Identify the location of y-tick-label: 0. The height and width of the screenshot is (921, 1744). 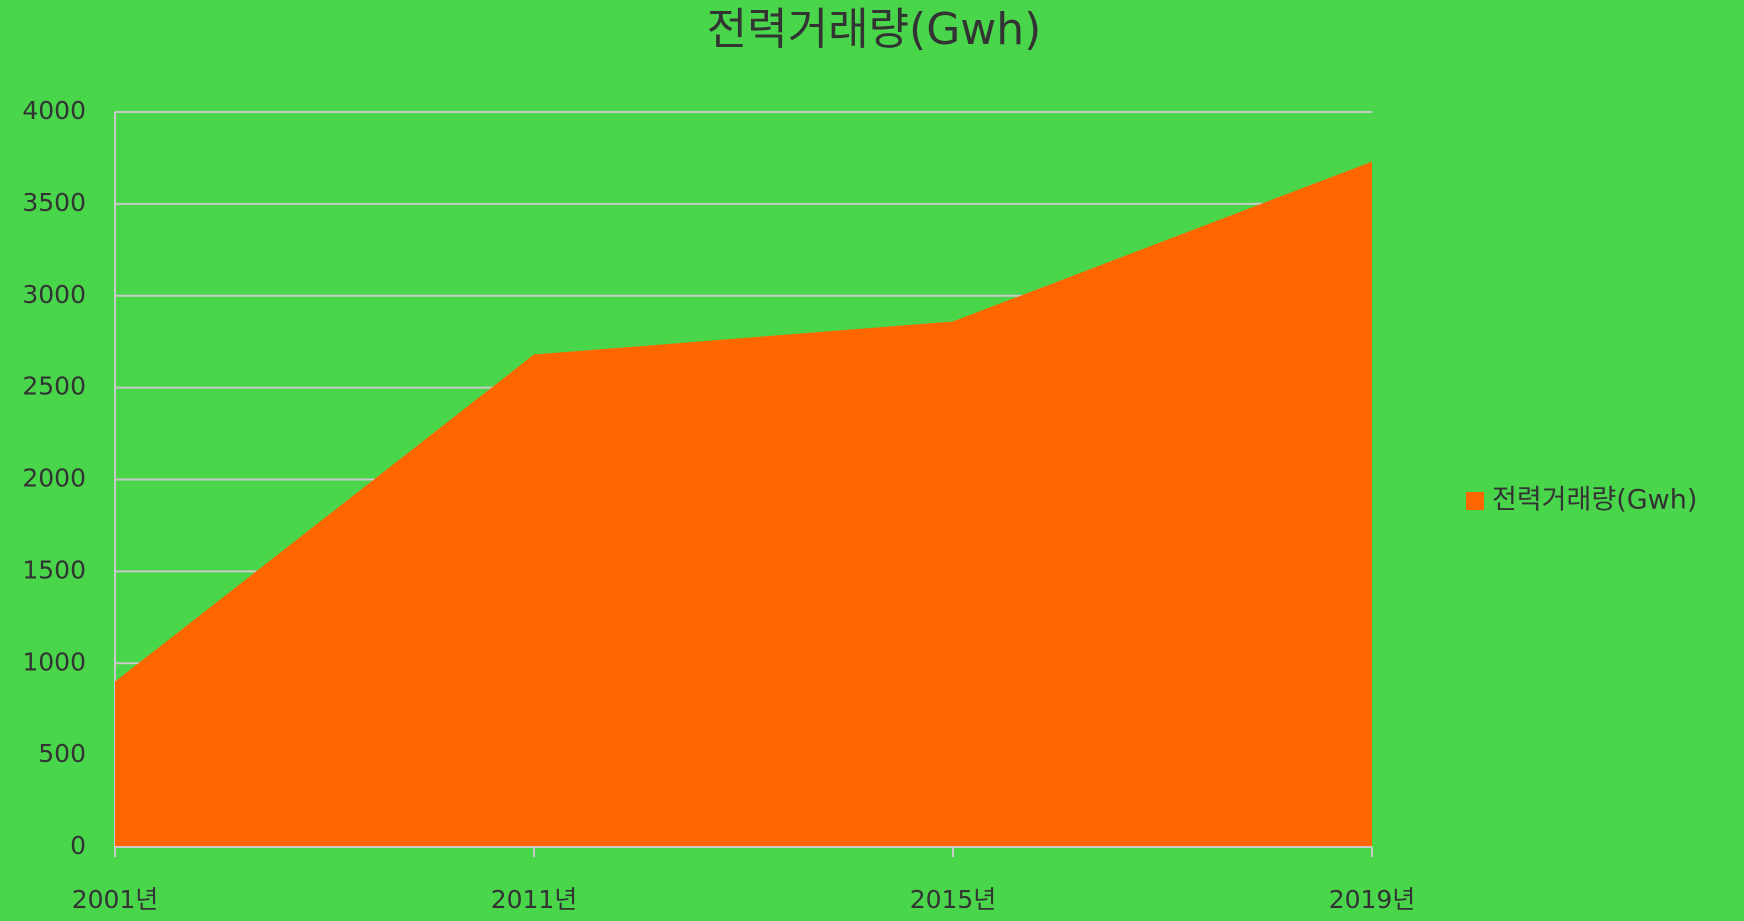
(78, 845).